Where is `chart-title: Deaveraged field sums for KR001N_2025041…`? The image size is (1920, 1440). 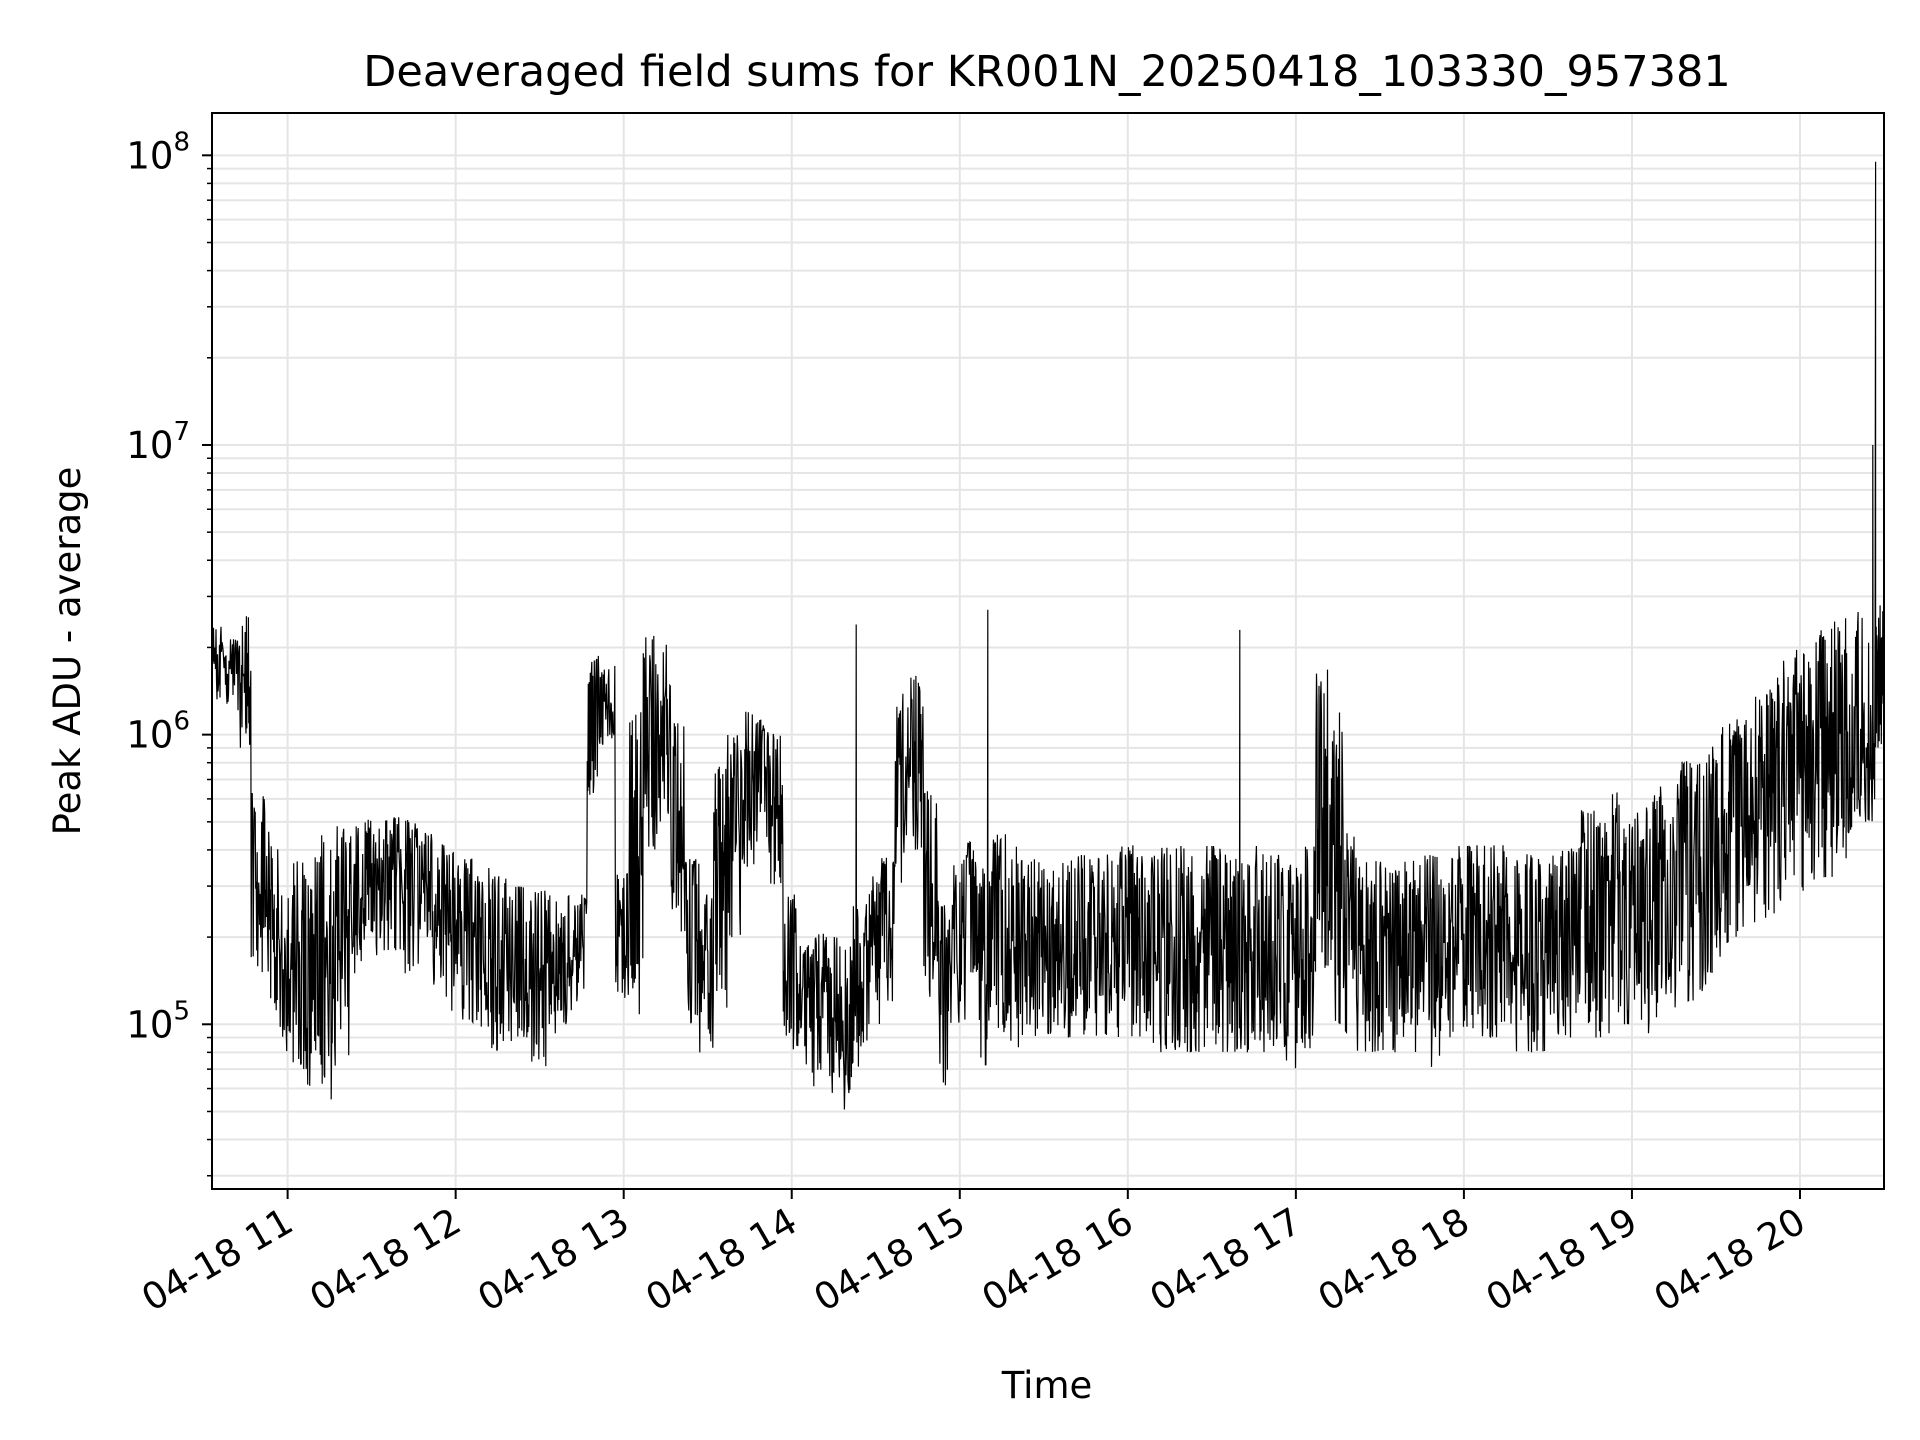 chart-title: Deaveraged field sums for KR001N_2025041… is located at coordinates (1046, 72).